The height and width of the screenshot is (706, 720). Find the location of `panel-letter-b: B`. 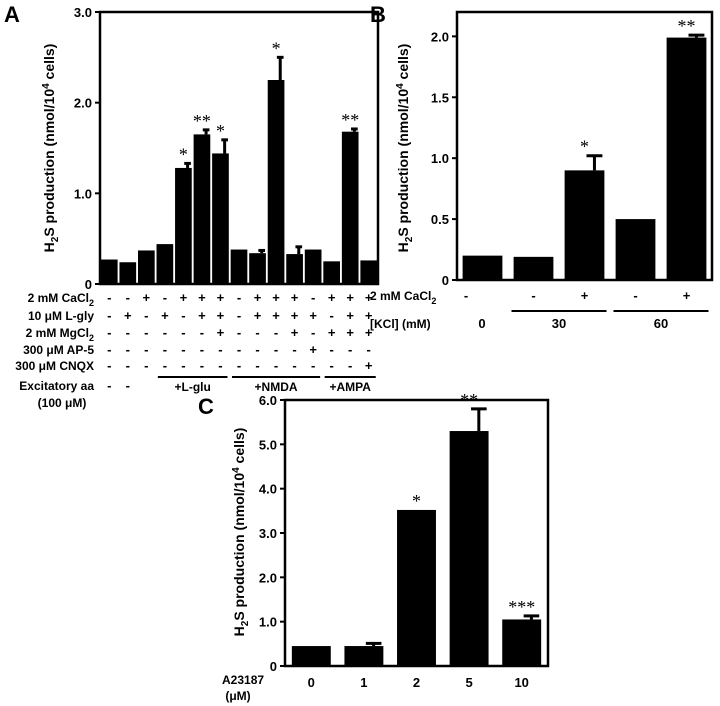

panel-letter-b: B is located at coordinates (378, 14).